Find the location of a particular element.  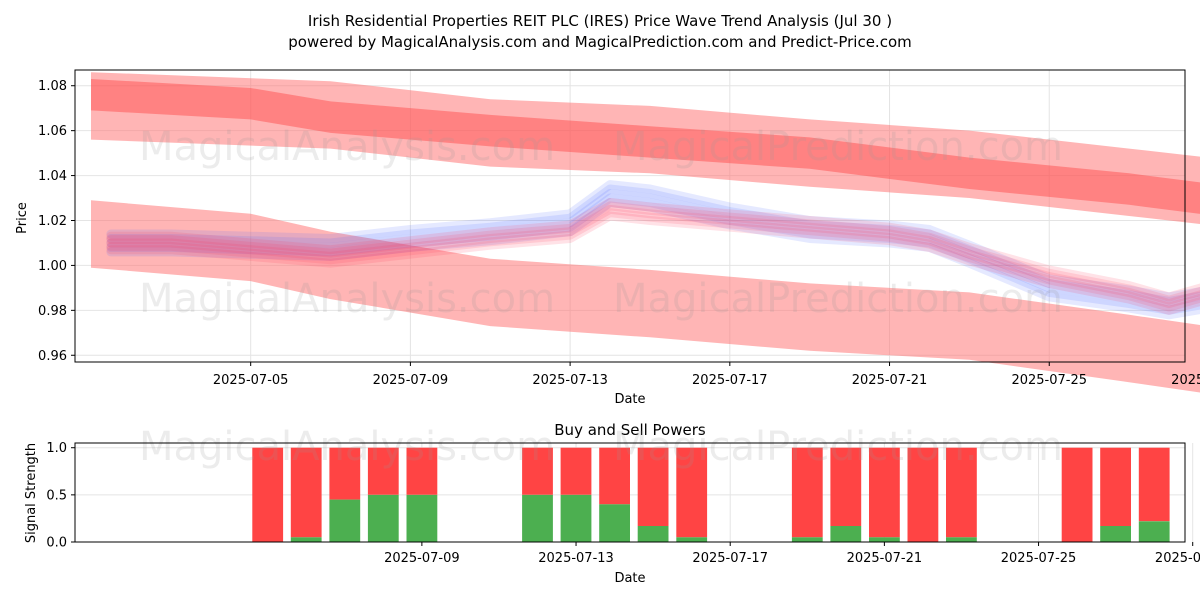

signal-x-tick-label: 2025-07-21 is located at coordinates (885, 558).